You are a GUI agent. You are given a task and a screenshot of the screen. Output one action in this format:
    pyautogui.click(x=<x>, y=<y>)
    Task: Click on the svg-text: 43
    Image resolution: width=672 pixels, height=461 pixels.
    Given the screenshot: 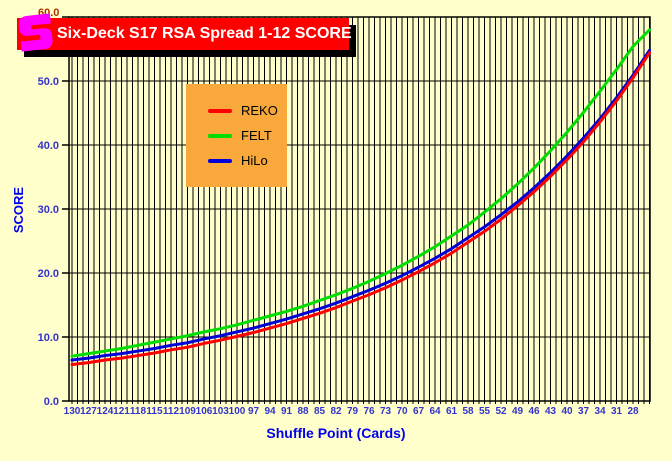 What is the action you would take?
    pyautogui.click(x=551, y=411)
    